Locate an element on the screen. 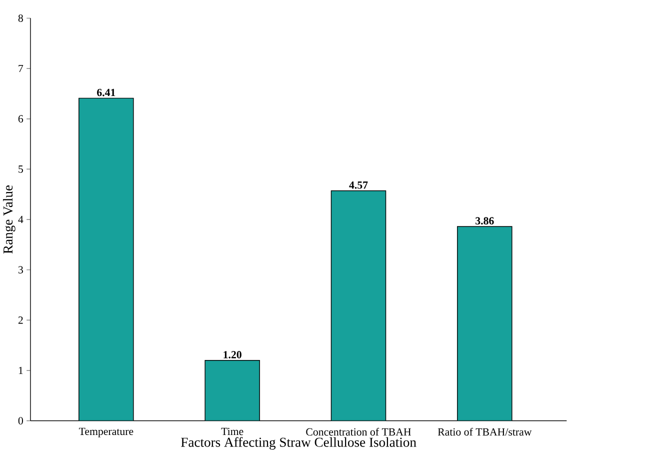 The width and height of the screenshot is (646, 461). data-label: 1.20 is located at coordinates (233, 355).